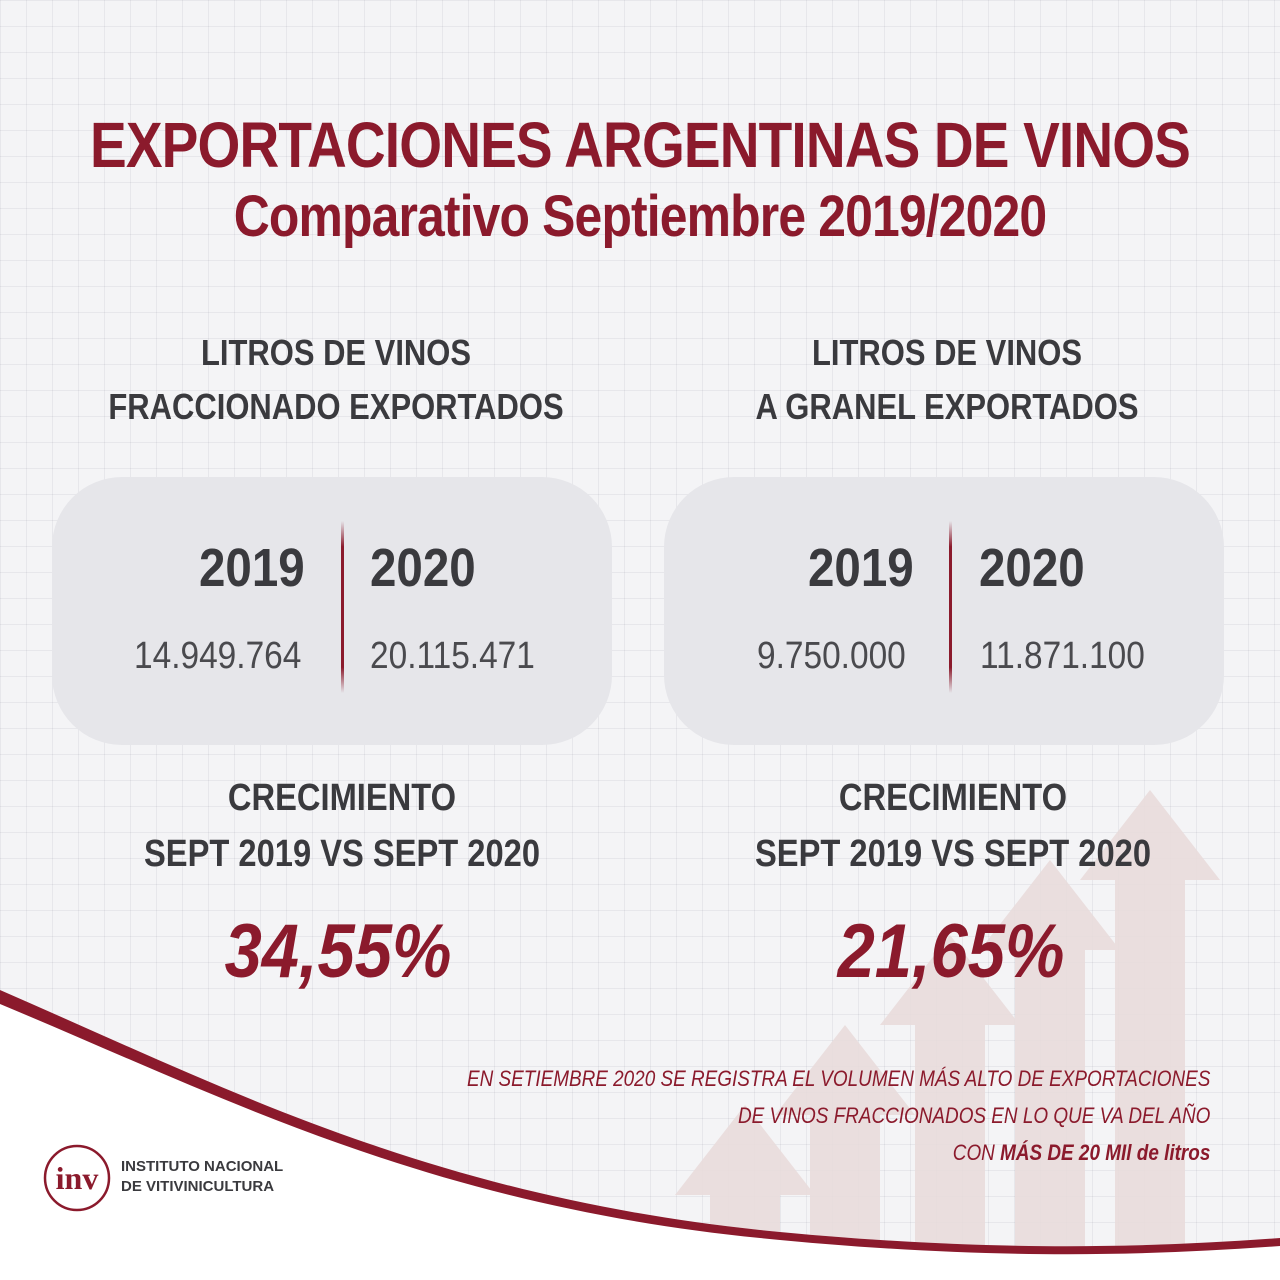 Image resolution: width=1280 pixels, height=1280 pixels. I want to click on left-column-heading: LITROS DE VINOS FRACCIONADO EXPORTADOS, so click(336, 380).